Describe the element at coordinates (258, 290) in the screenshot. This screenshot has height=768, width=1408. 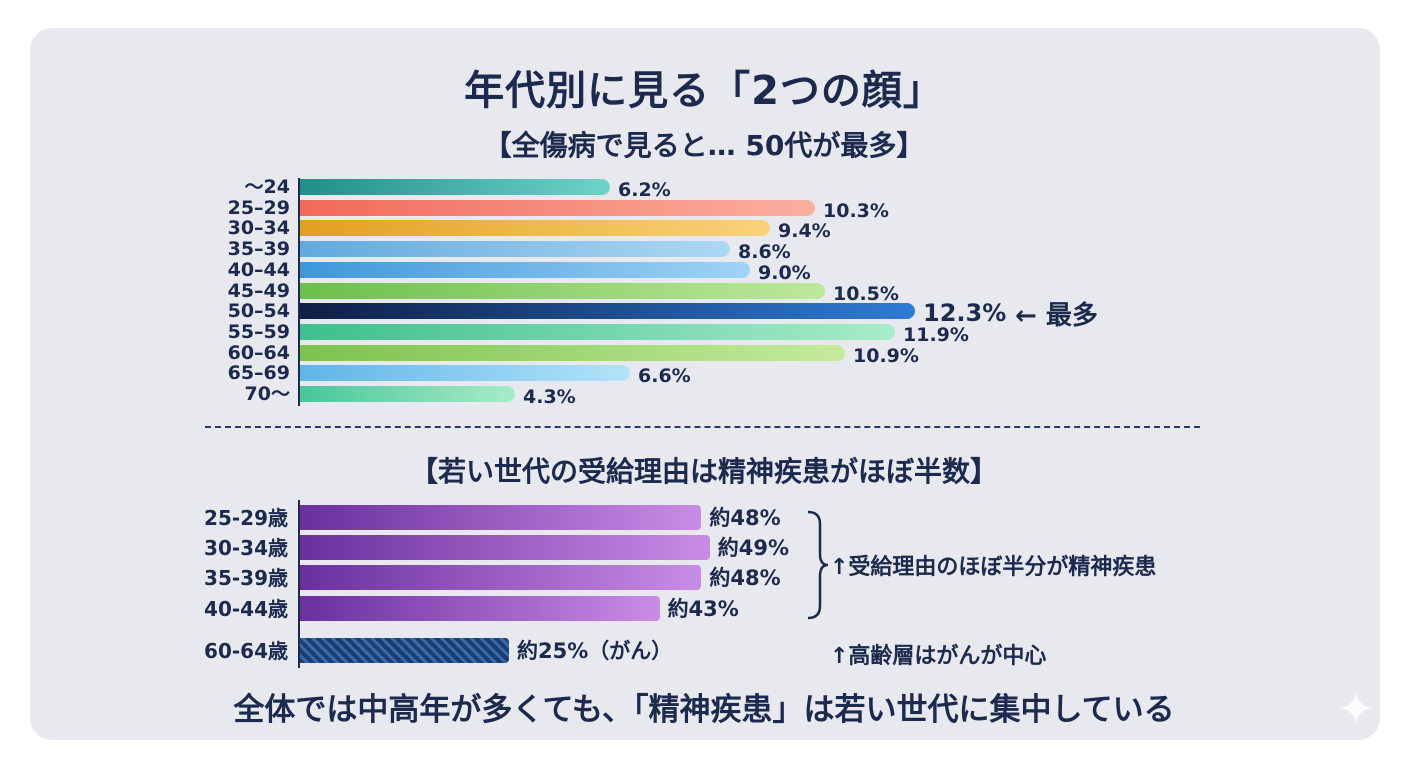
I see `chart1-category-label: 45–49` at that location.